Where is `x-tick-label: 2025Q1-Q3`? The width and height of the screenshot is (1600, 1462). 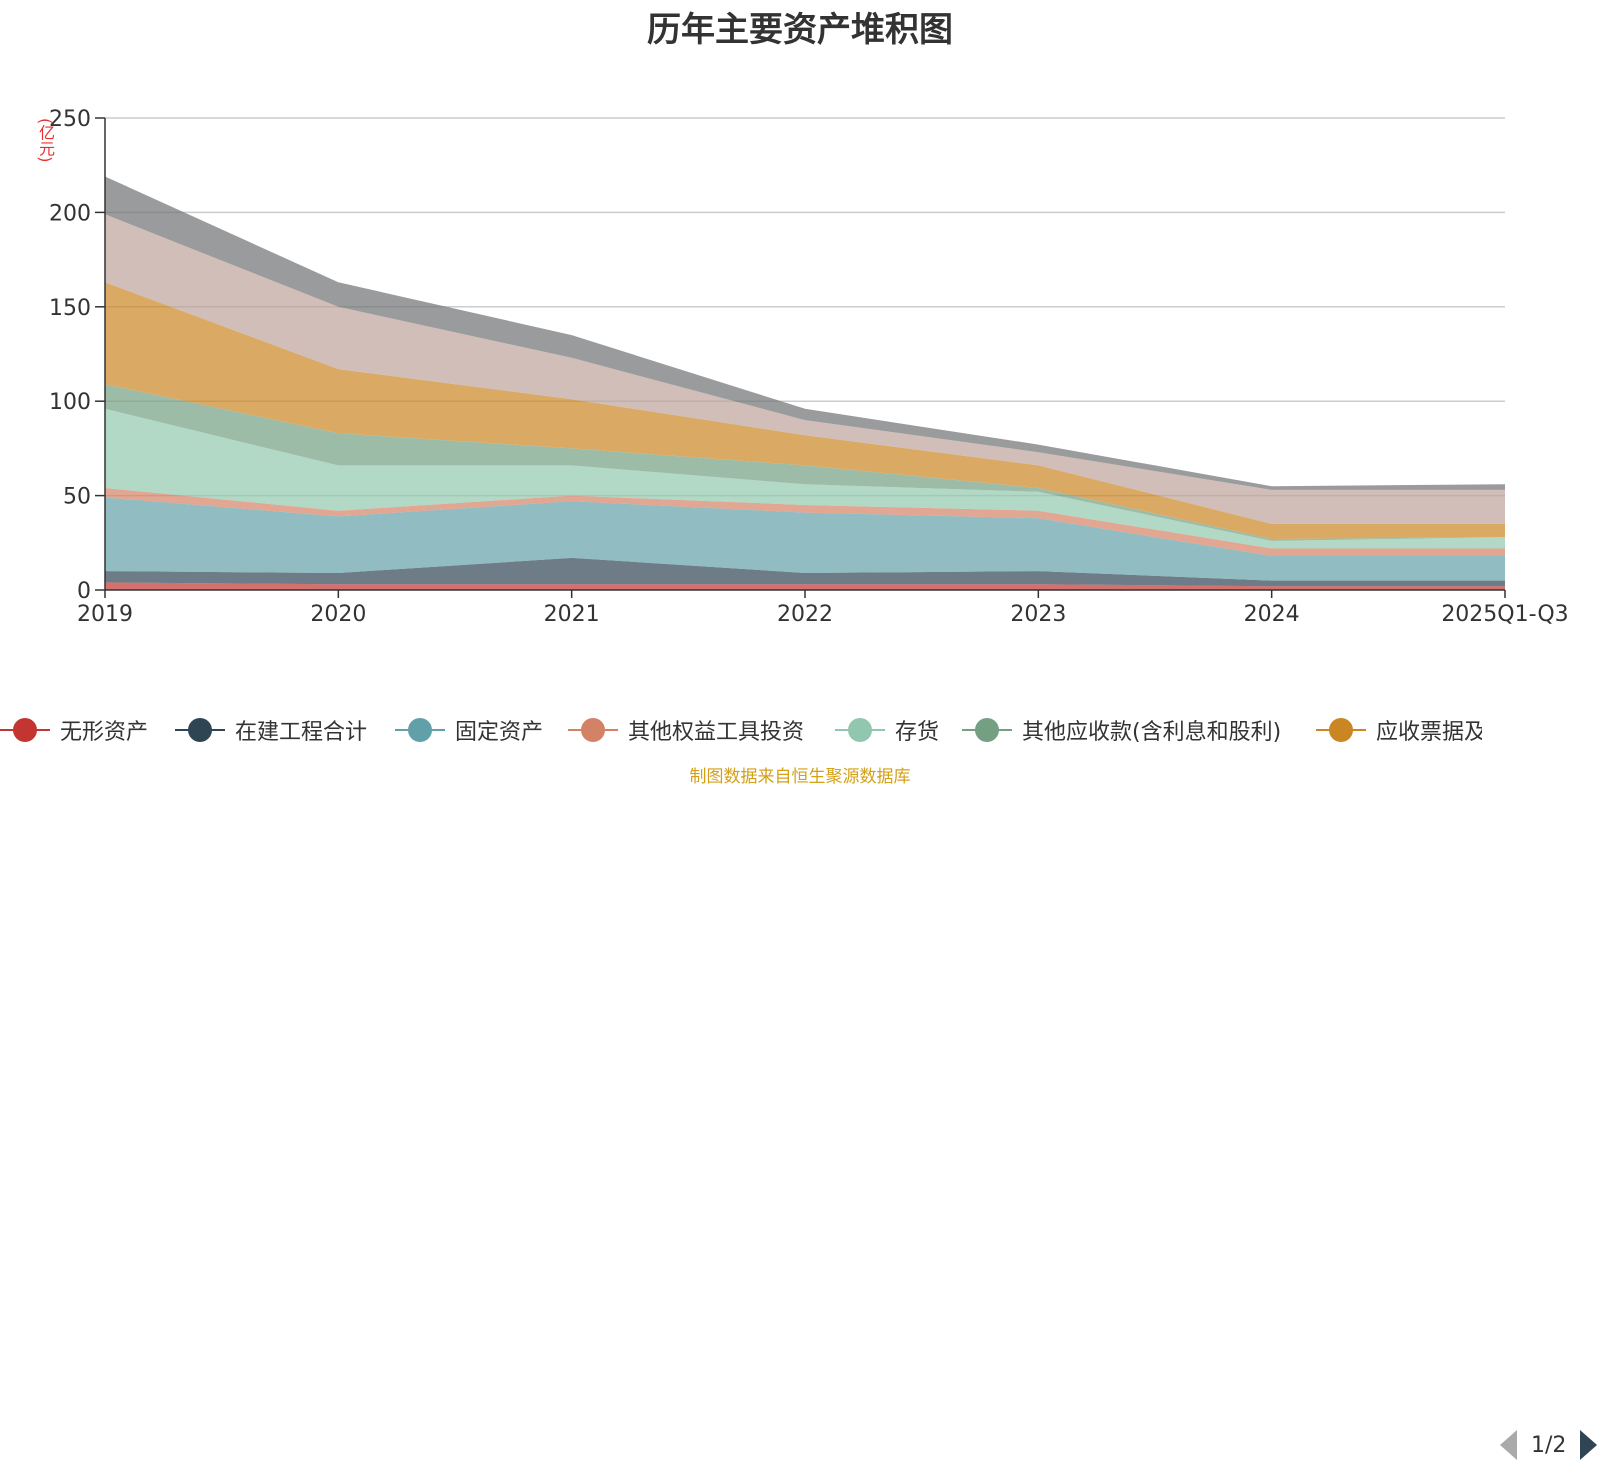 x-tick-label: 2025Q1-Q3 is located at coordinates (1504, 614).